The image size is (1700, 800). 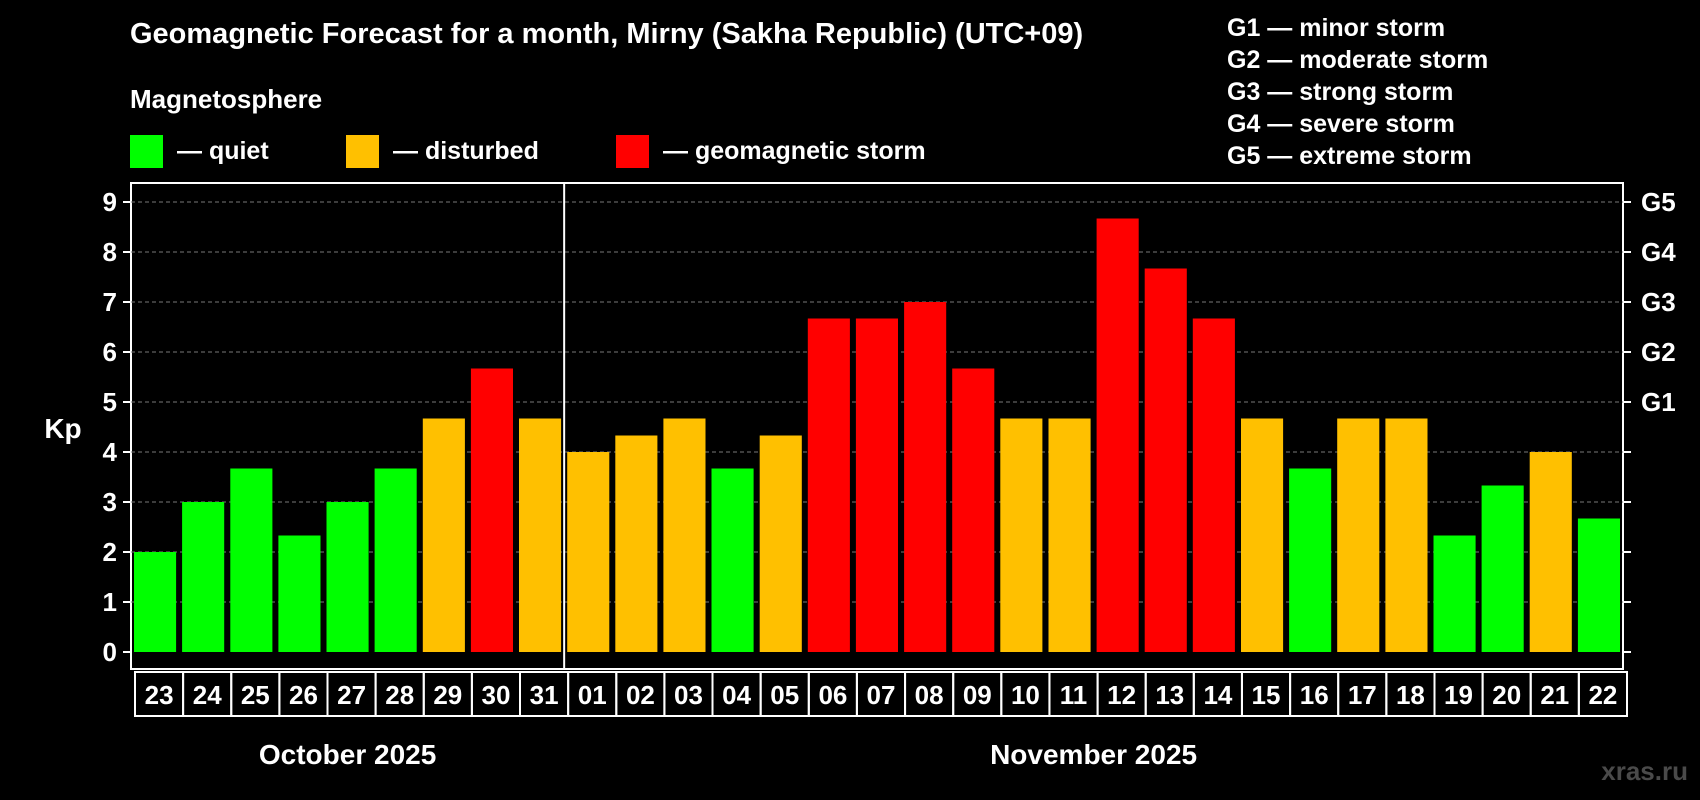 I want to click on x-tick-label: 07, so click(x=881, y=695).